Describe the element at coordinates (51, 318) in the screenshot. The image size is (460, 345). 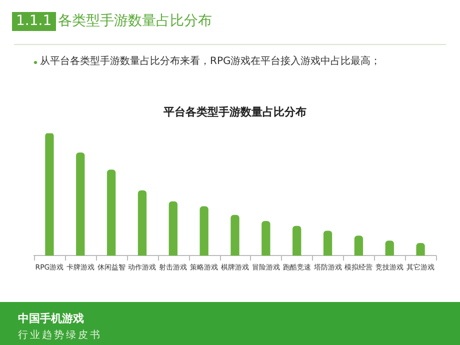
I see `text: 中国手机游戏` at that location.